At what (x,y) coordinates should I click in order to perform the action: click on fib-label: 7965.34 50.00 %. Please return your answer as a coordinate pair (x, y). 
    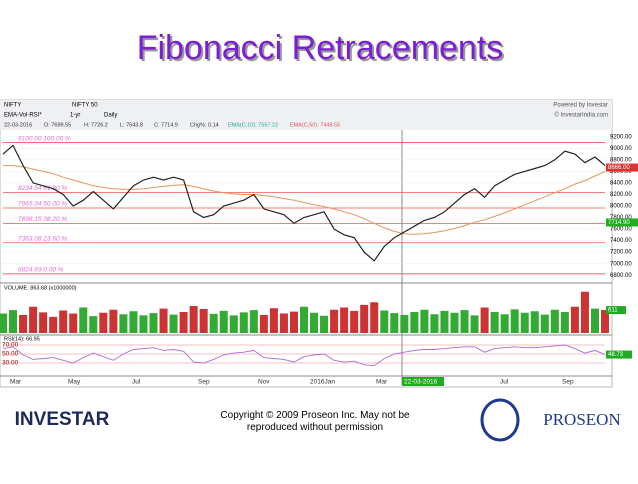
    Looking at the image, I should click on (42, 204).